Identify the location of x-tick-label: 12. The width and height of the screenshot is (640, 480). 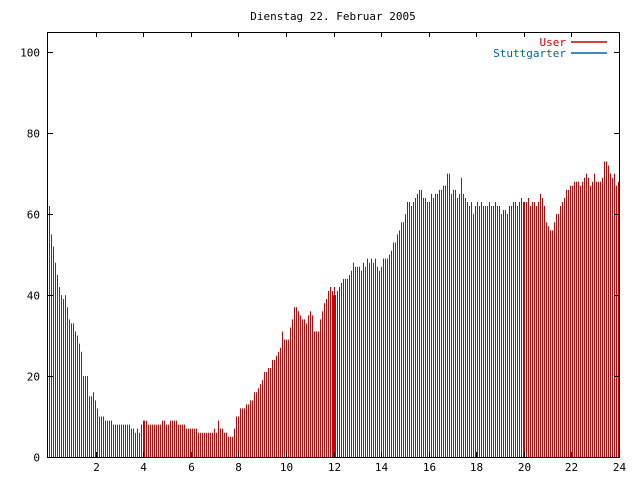
(334, 467).